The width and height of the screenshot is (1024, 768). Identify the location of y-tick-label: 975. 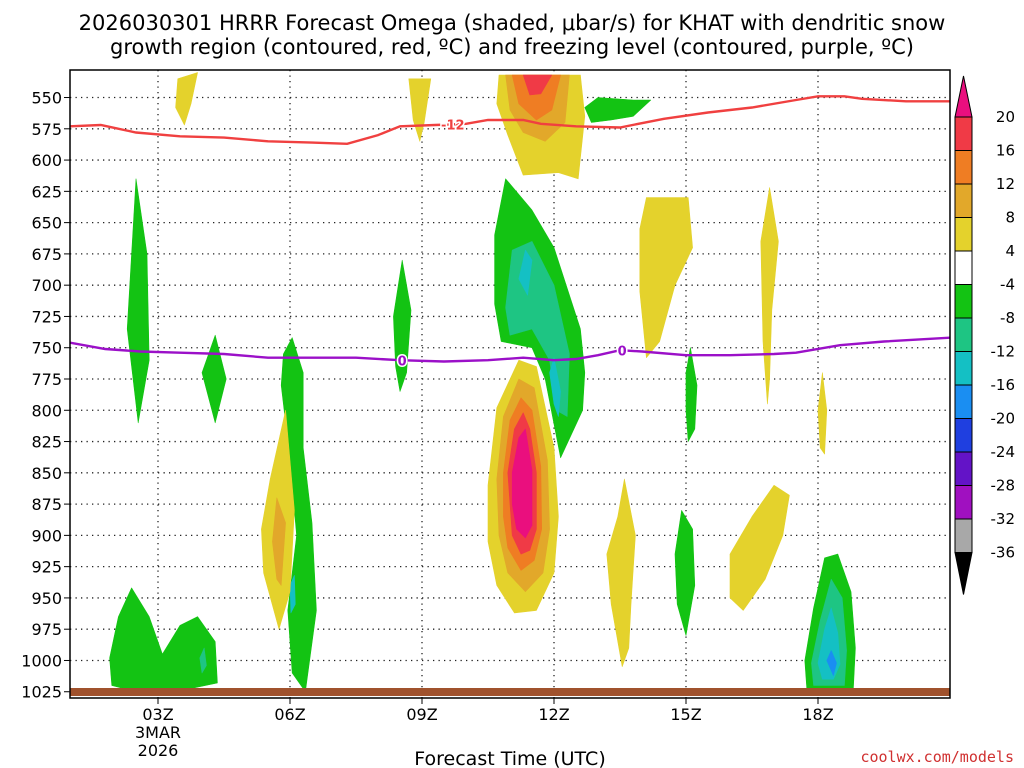
(46, 629).